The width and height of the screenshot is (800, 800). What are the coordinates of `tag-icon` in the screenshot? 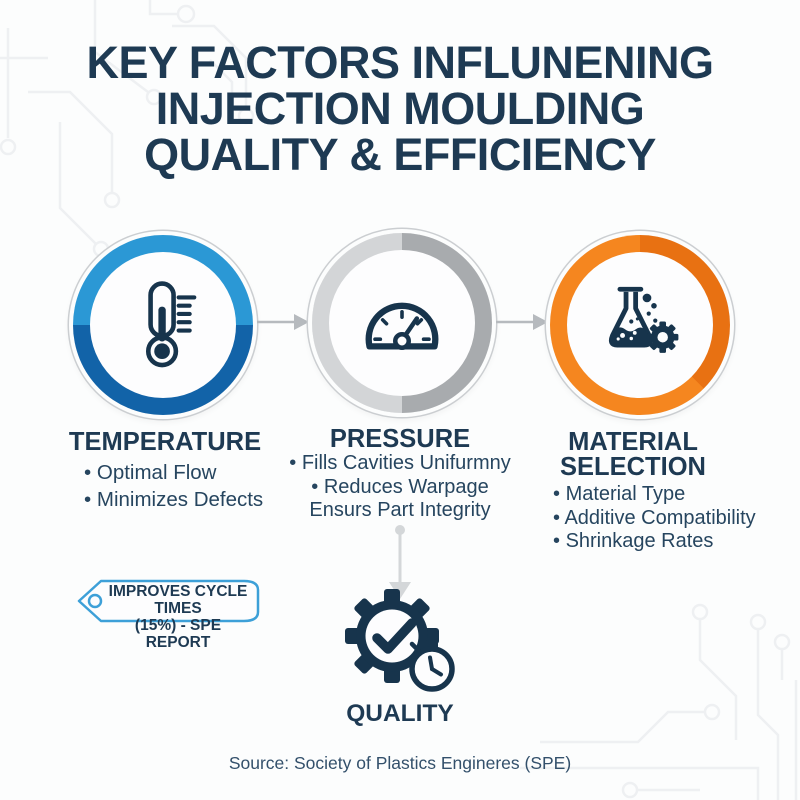 It's located at (168, 601).